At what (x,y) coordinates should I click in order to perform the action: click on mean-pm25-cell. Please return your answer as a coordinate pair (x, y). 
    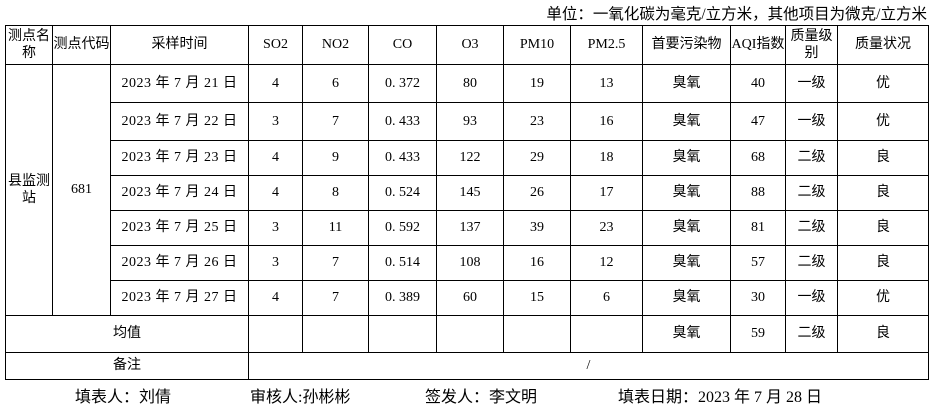
    Looking at the image, I should click on (606, 334).